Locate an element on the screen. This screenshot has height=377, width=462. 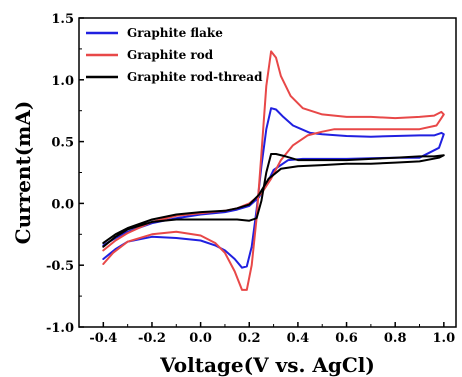
y-tick-label: 0.0 is located at coordinates (62, 204).